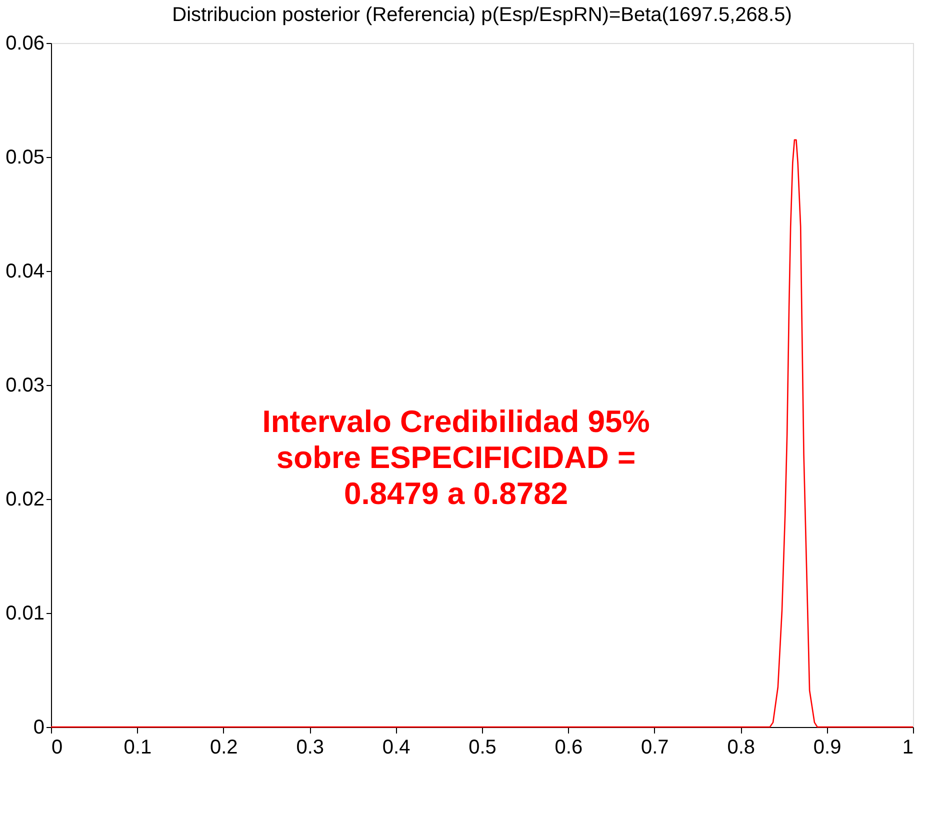 This screenshot has height=827, width=949. Describe the element at coordinates (741, 747) in the screenshot. I see `x-tick-label: 0.8` at that location.